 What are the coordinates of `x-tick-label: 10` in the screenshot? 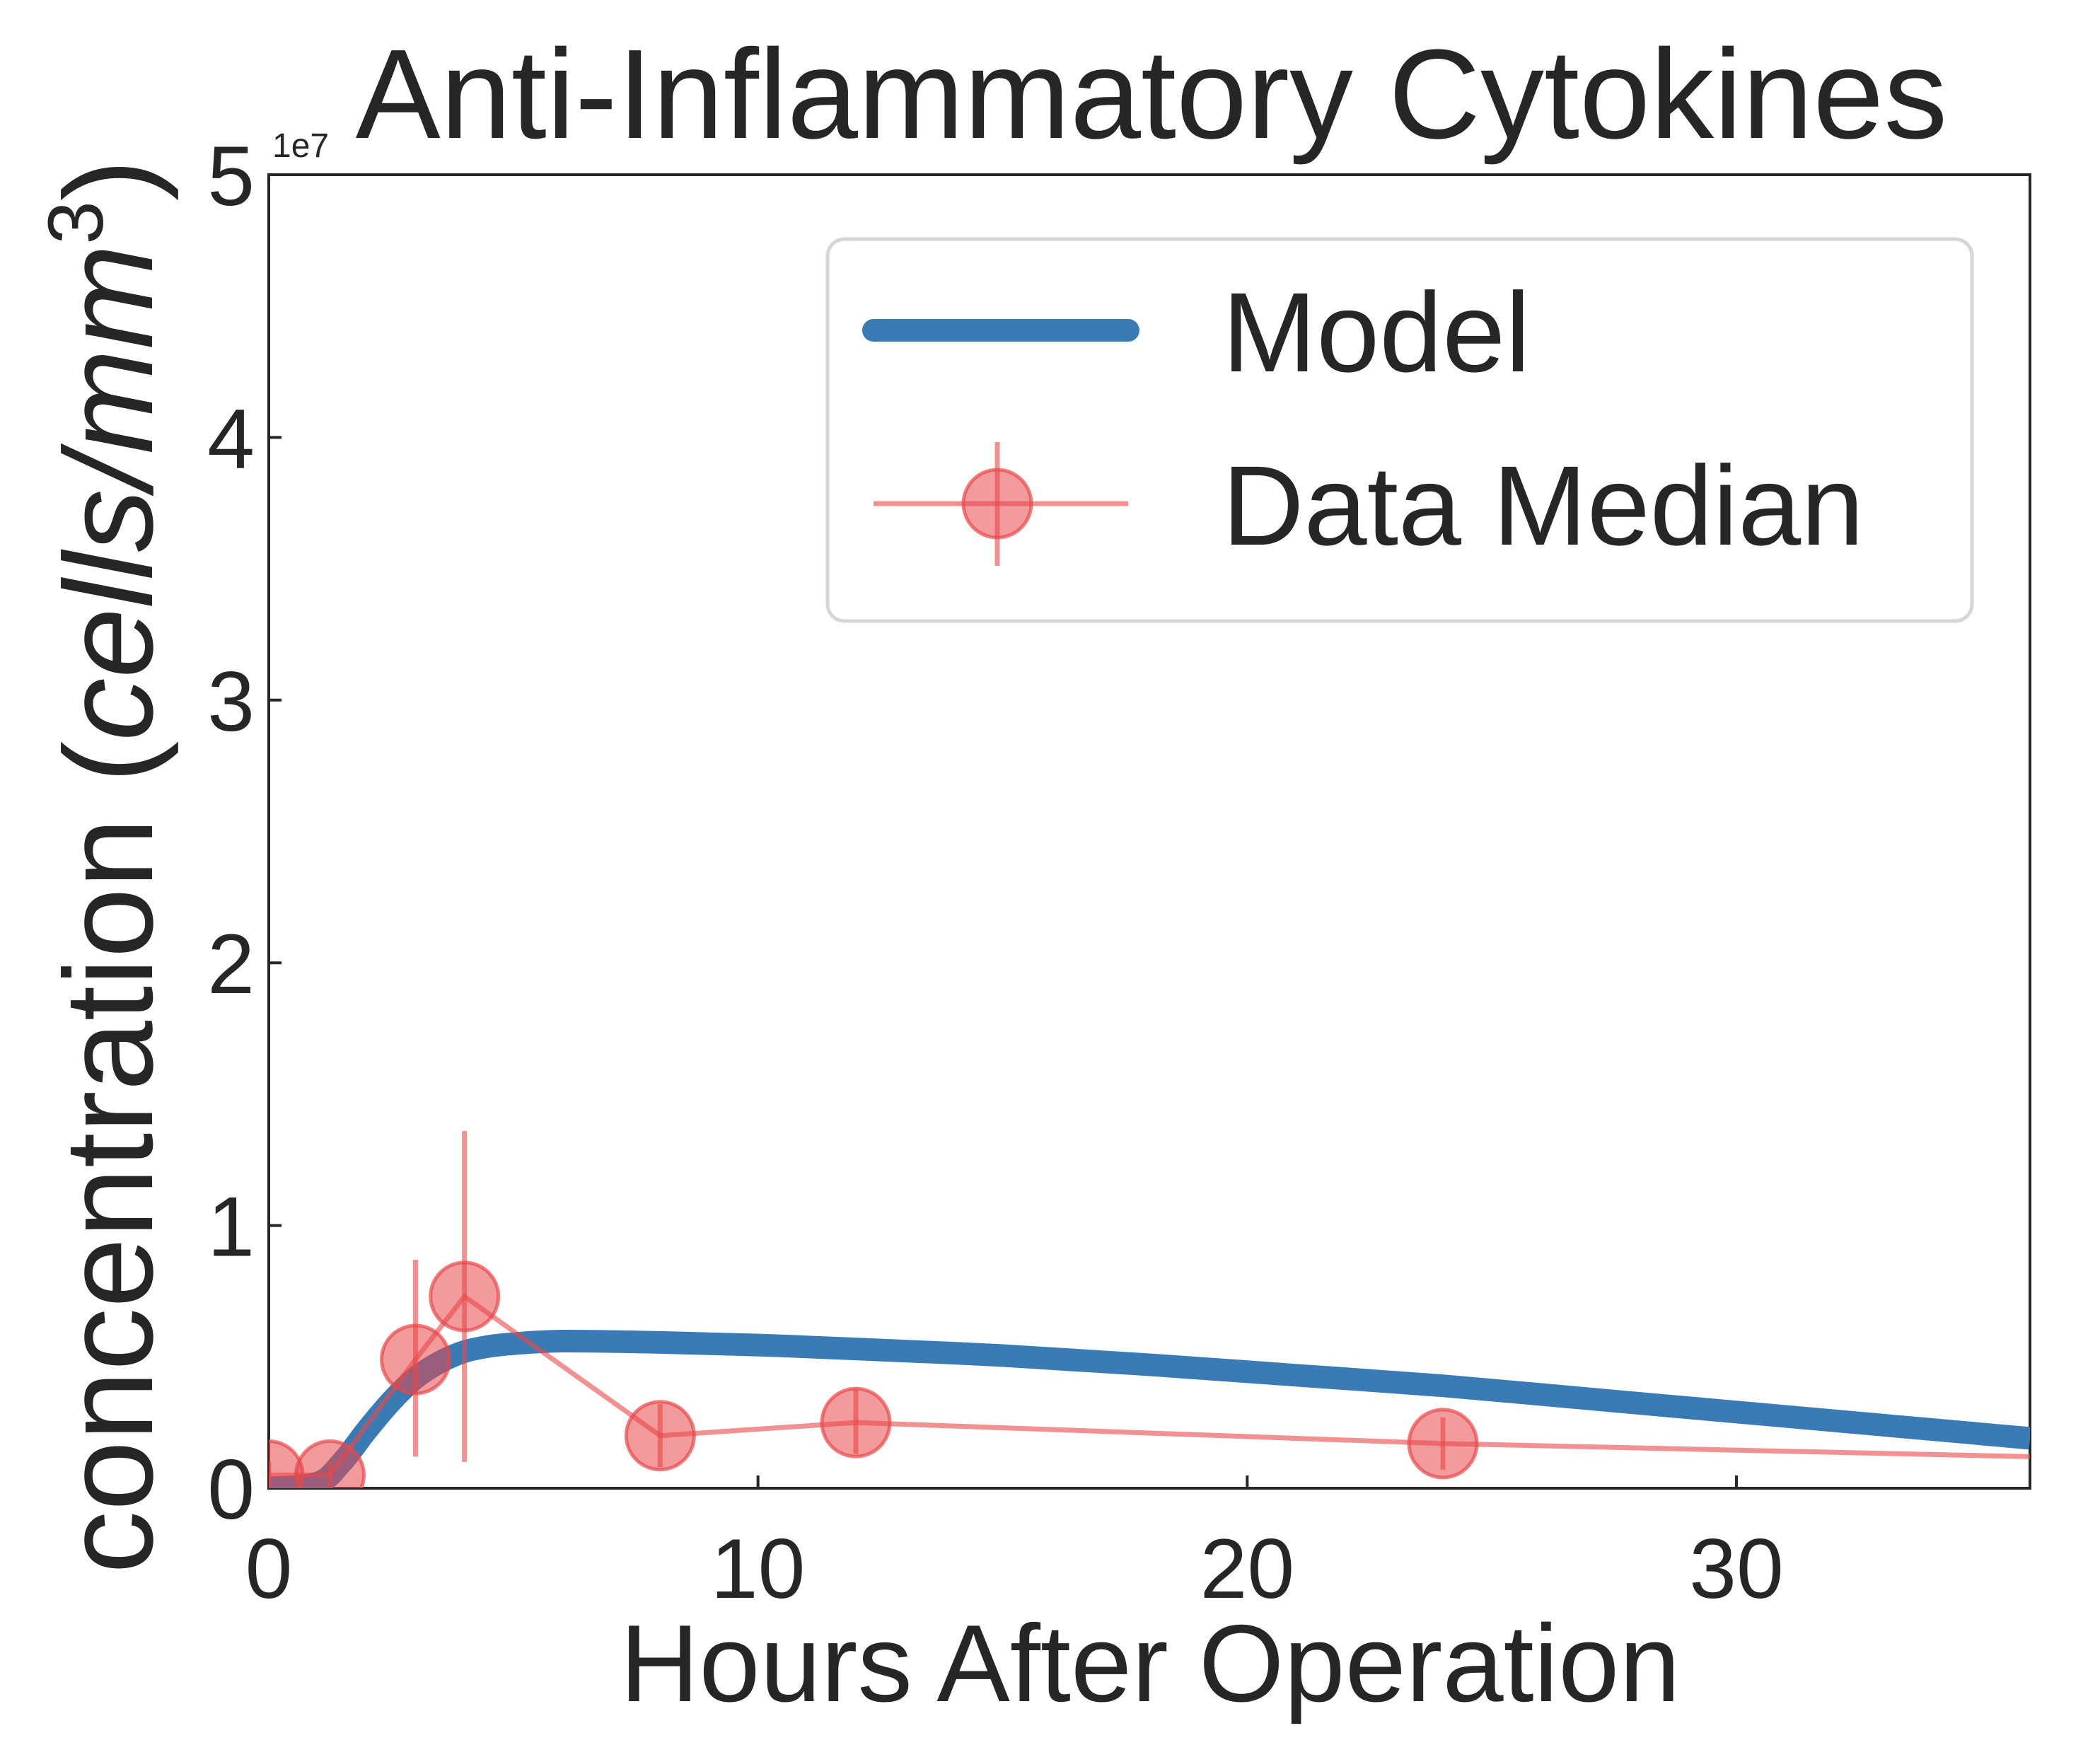 It's located at (758, 1568).